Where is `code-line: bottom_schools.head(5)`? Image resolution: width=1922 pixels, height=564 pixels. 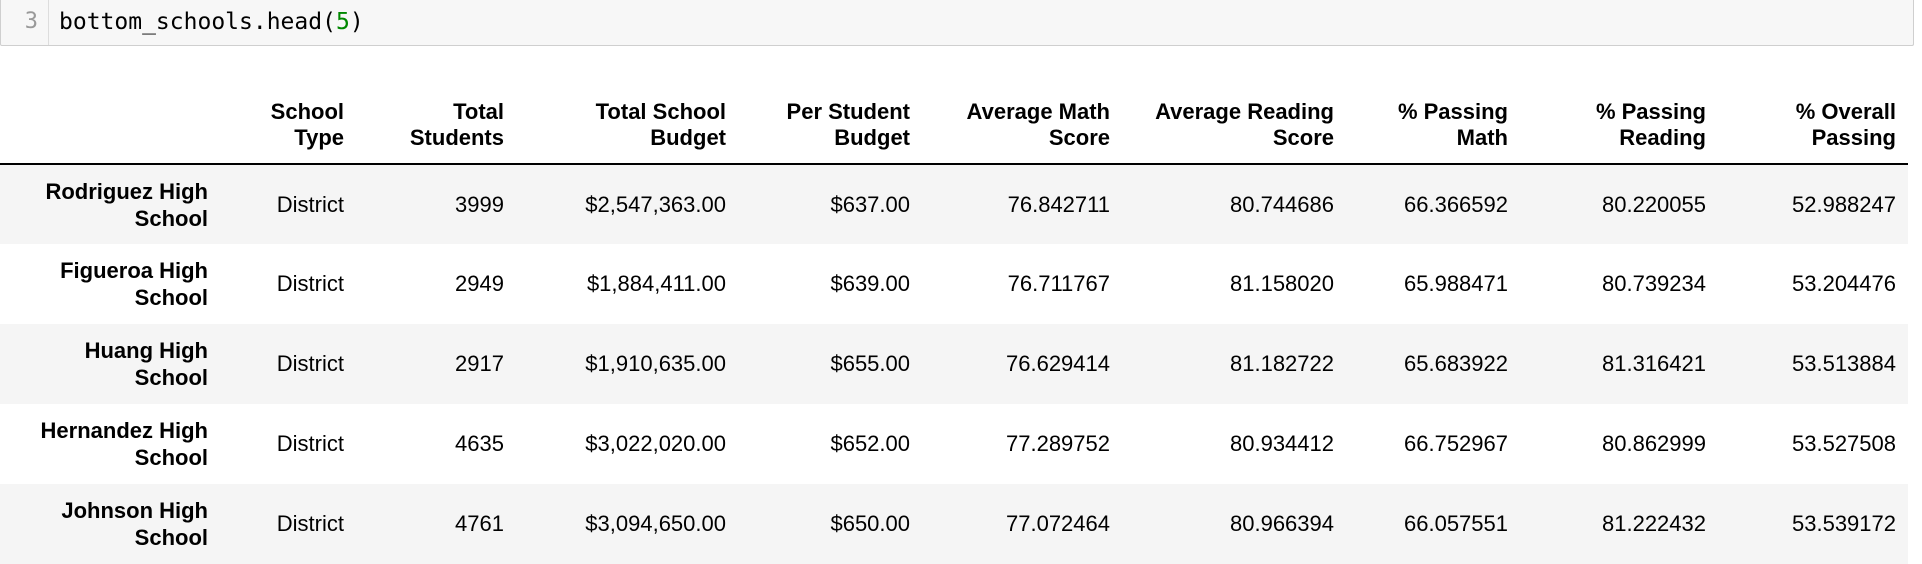 code-line: bottom_schools.head(5) is located at coordinates (211, 22).